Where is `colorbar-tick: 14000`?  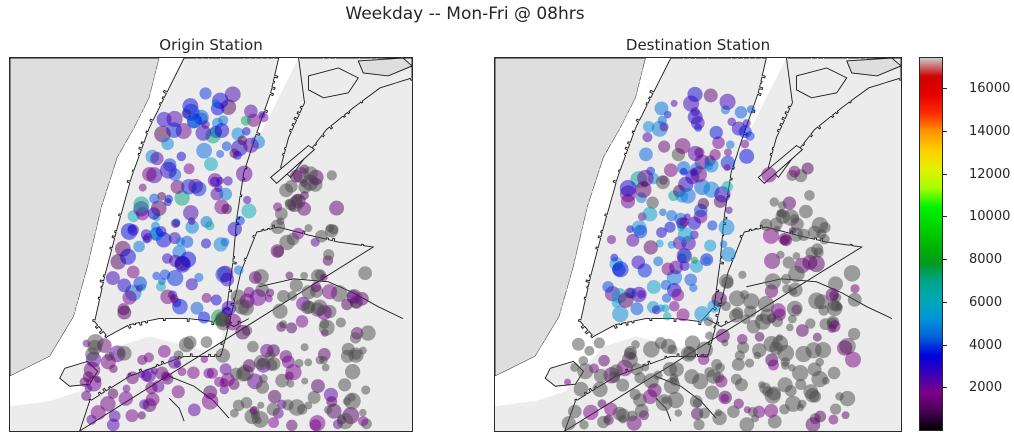 colorbar-tick: 14000 is located at coordinates (978, 132).